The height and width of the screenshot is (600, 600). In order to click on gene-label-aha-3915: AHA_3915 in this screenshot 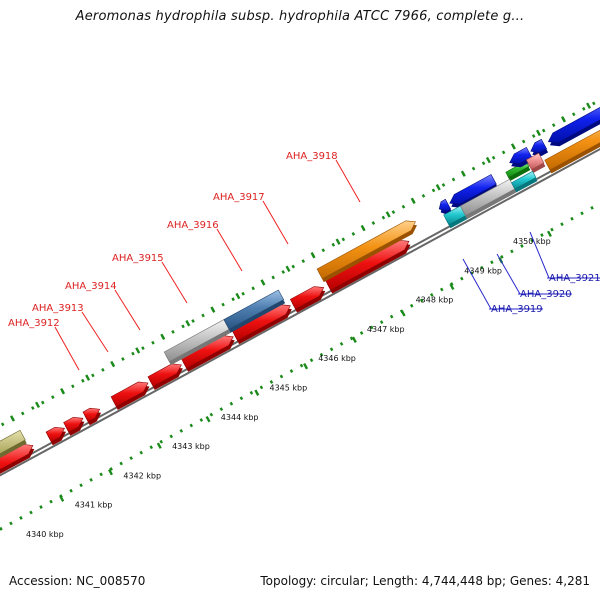, I will do `click(138, 258)`.